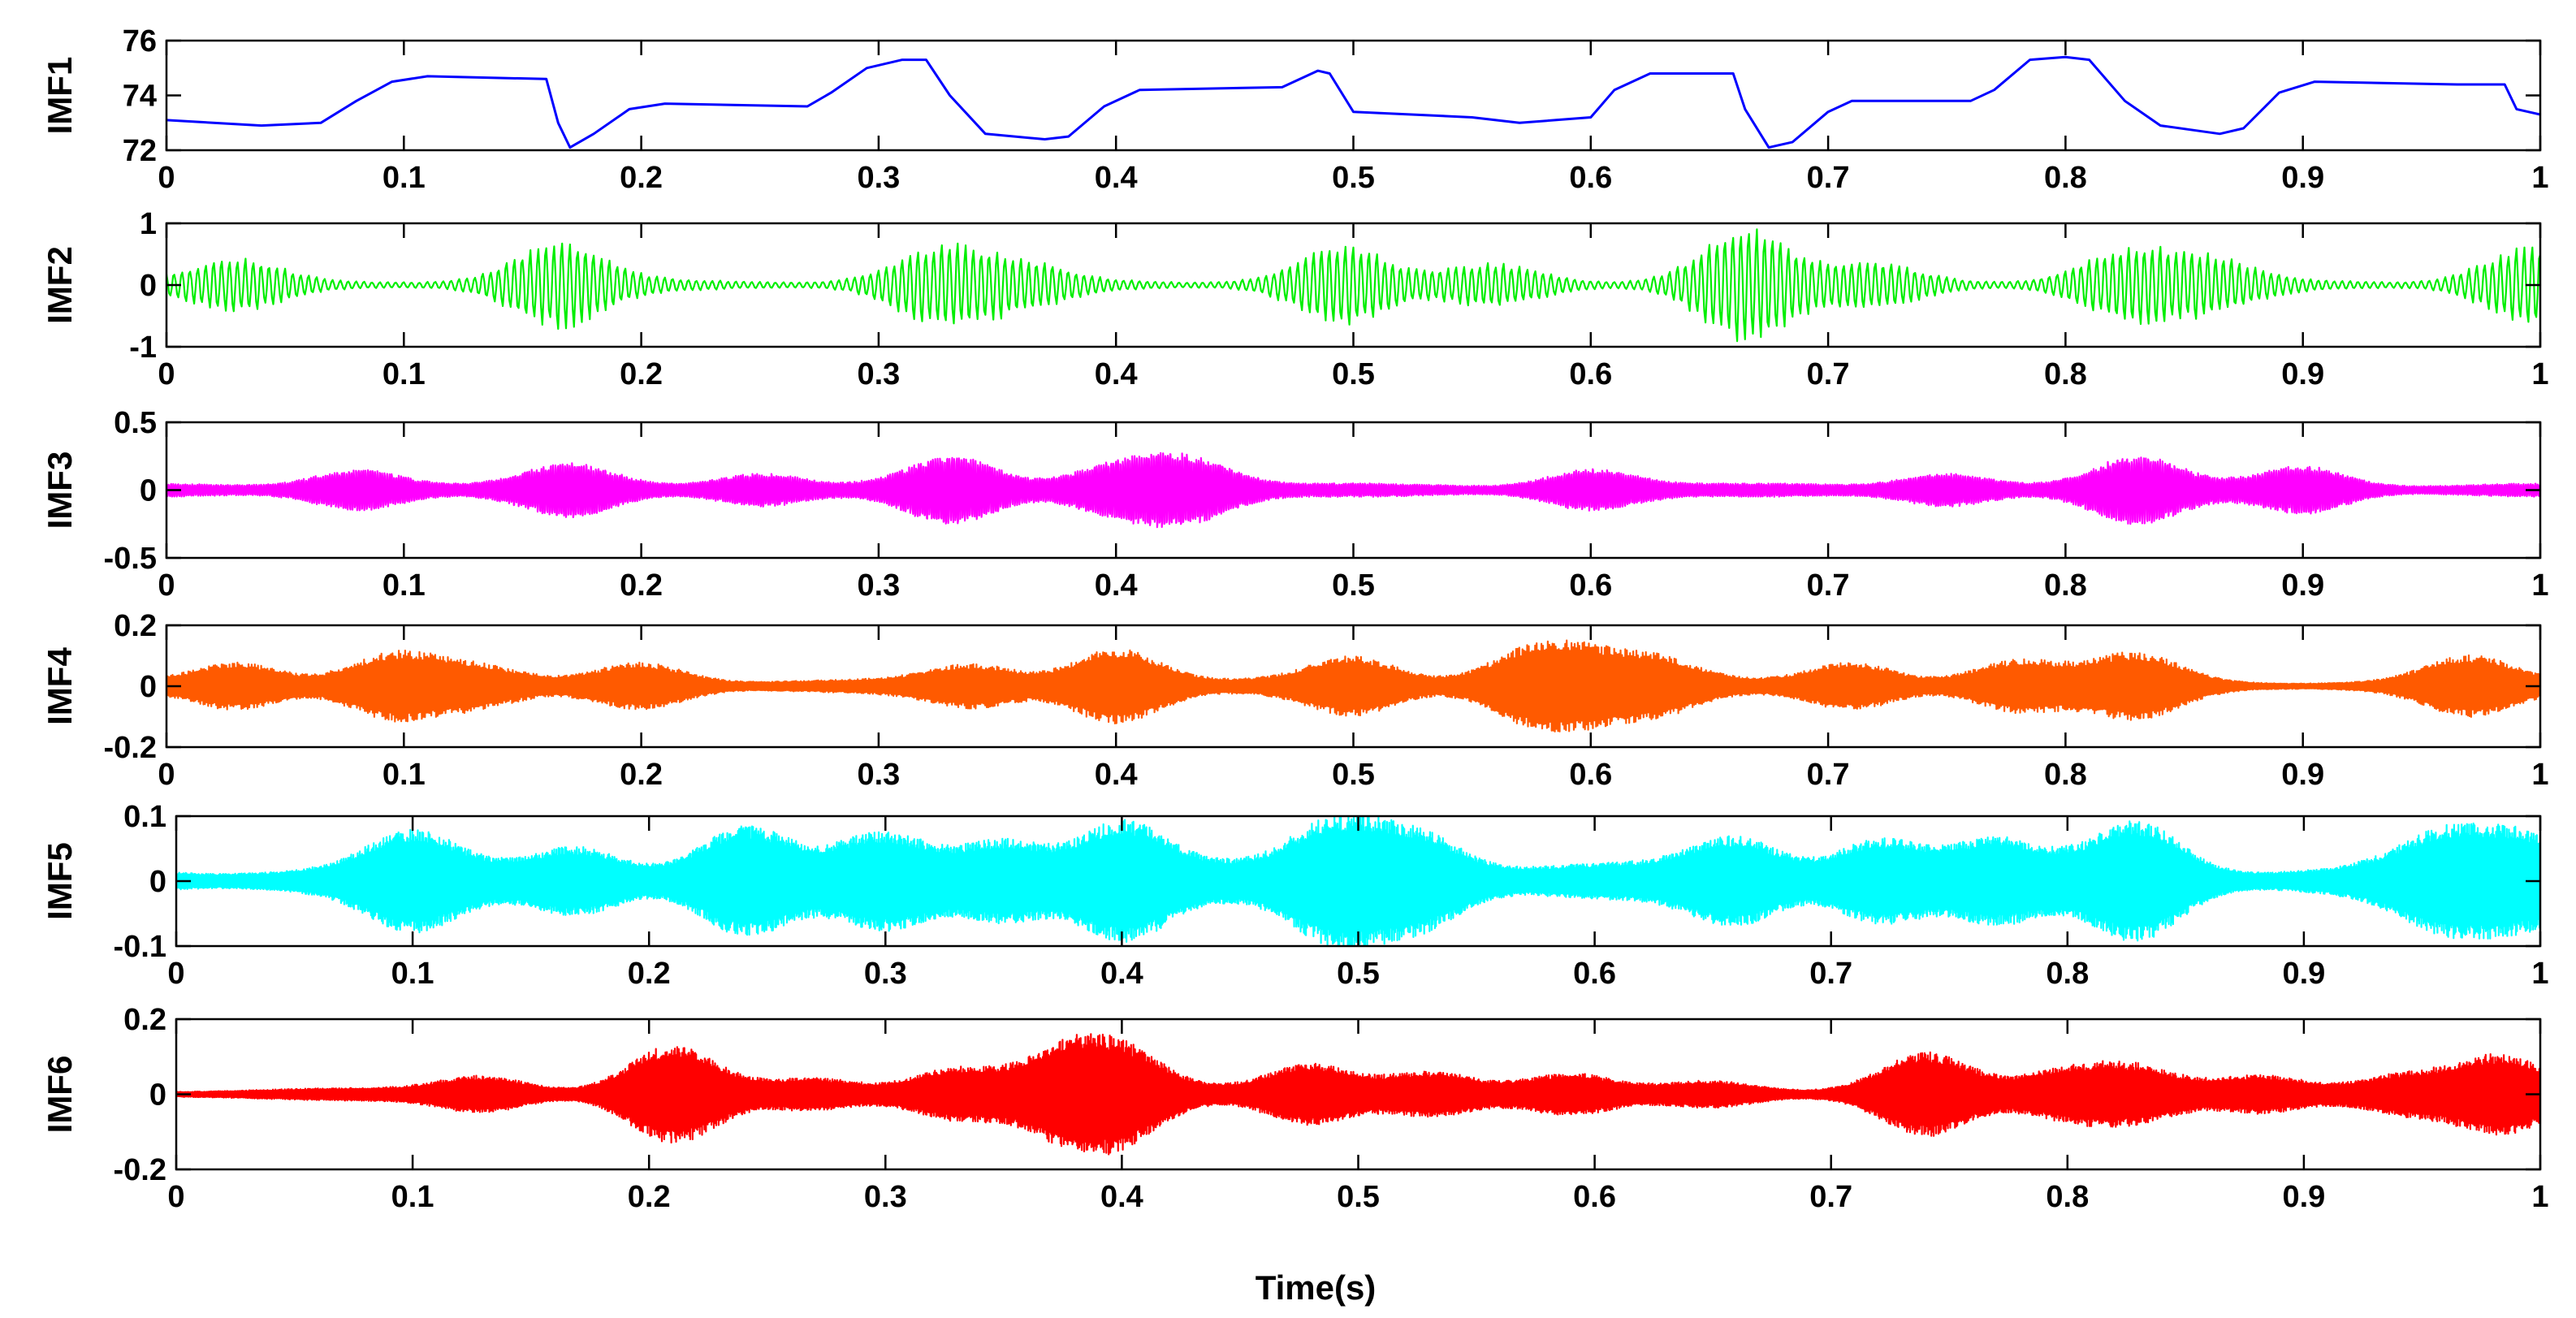  Describe the element at coordinates (1353, 102) in the screenshot. I see `series-imf1` at that location.